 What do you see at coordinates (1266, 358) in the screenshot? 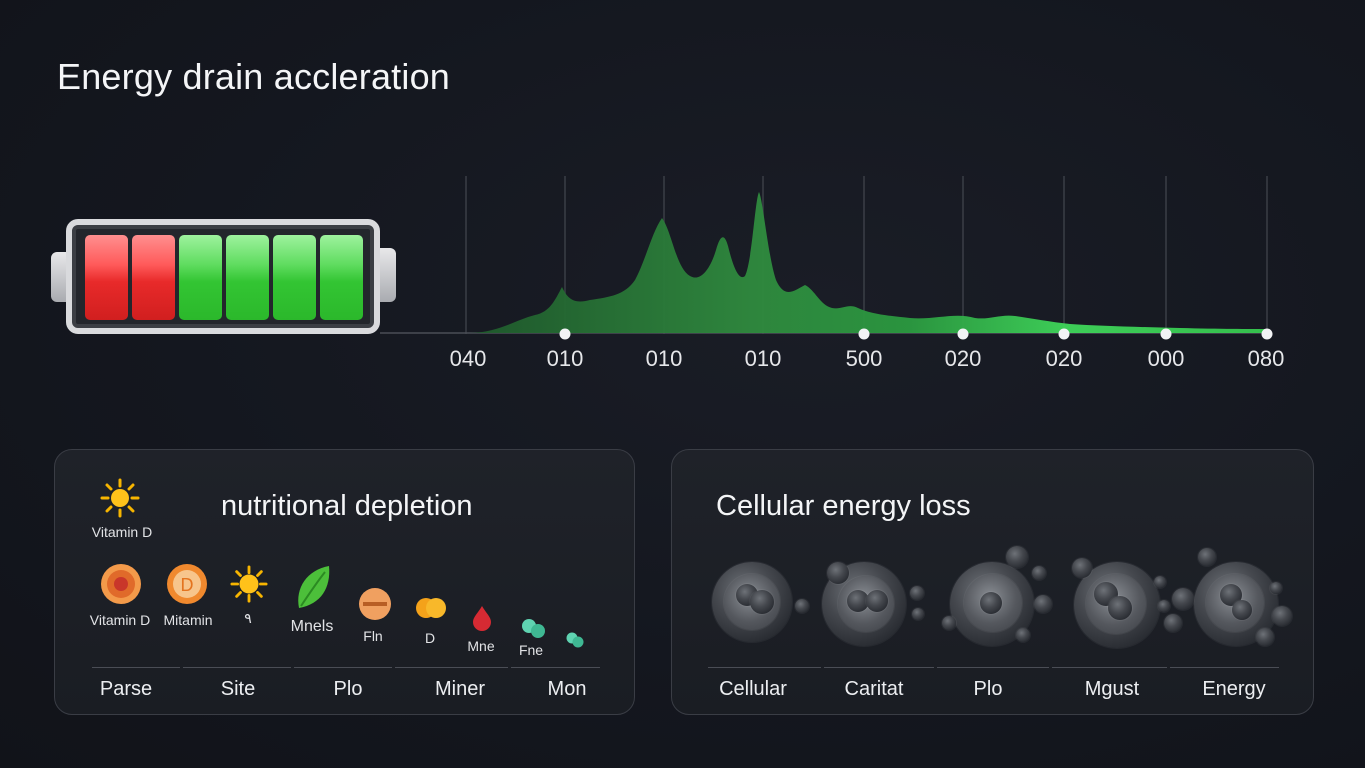
I see `x-tick-label: 080` at bounding box center [1266, 358].